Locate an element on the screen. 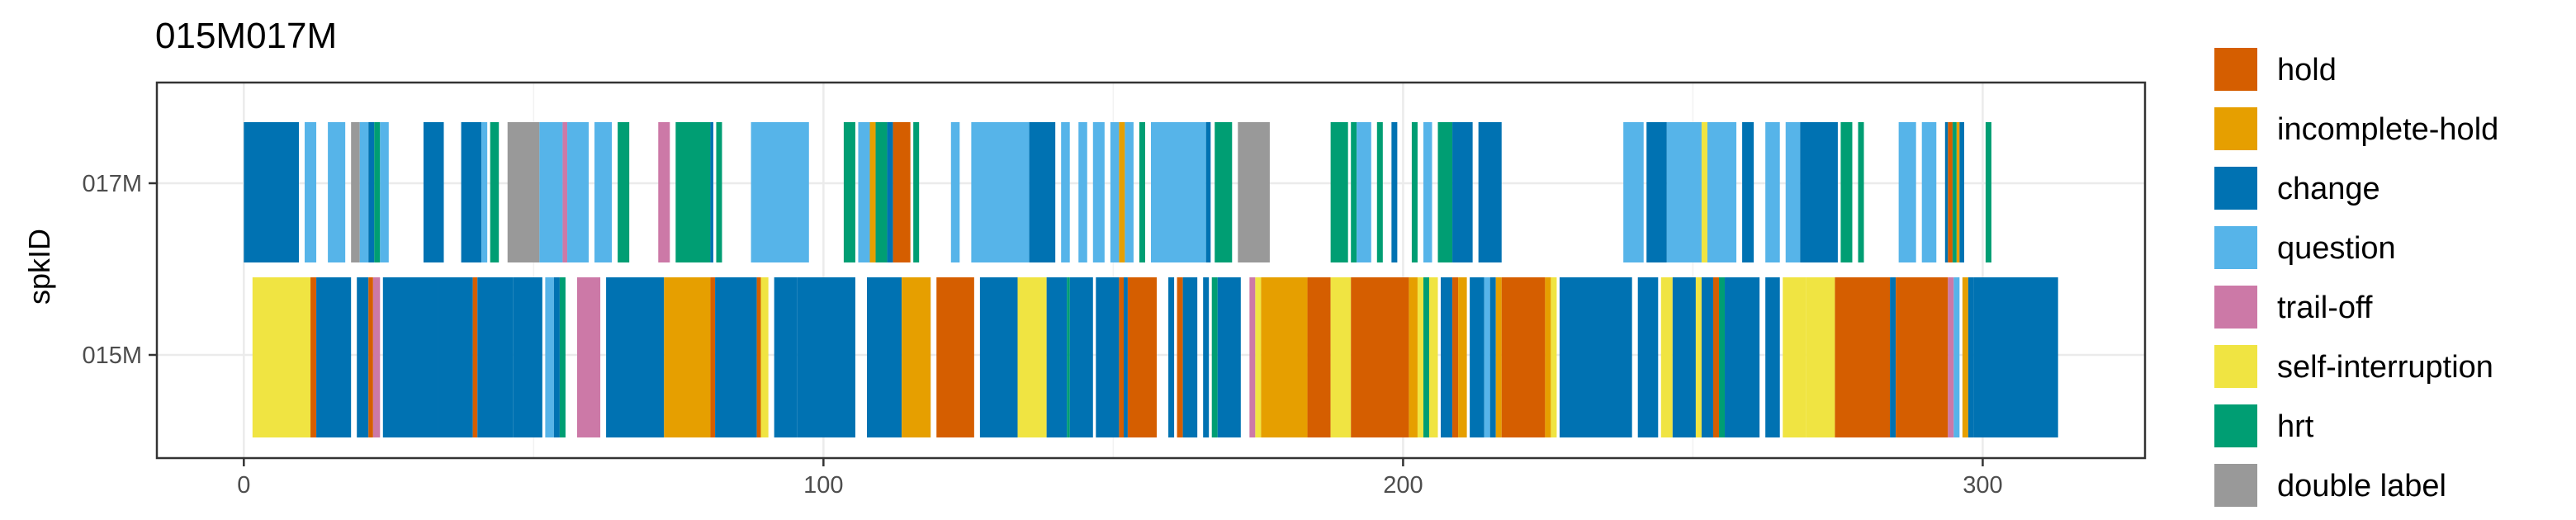  chart-title: 015M017M is located at coordinates (246, 36).